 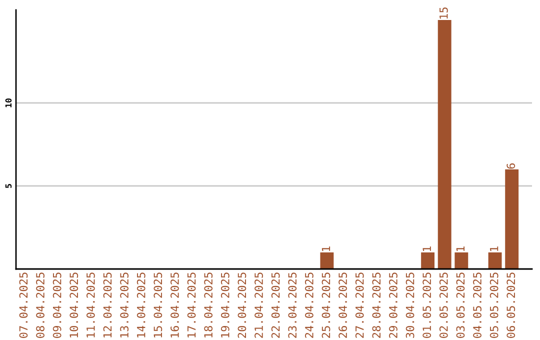 I want to click on x-tick-label: 05.05.2025, so click(x=494, y=305).